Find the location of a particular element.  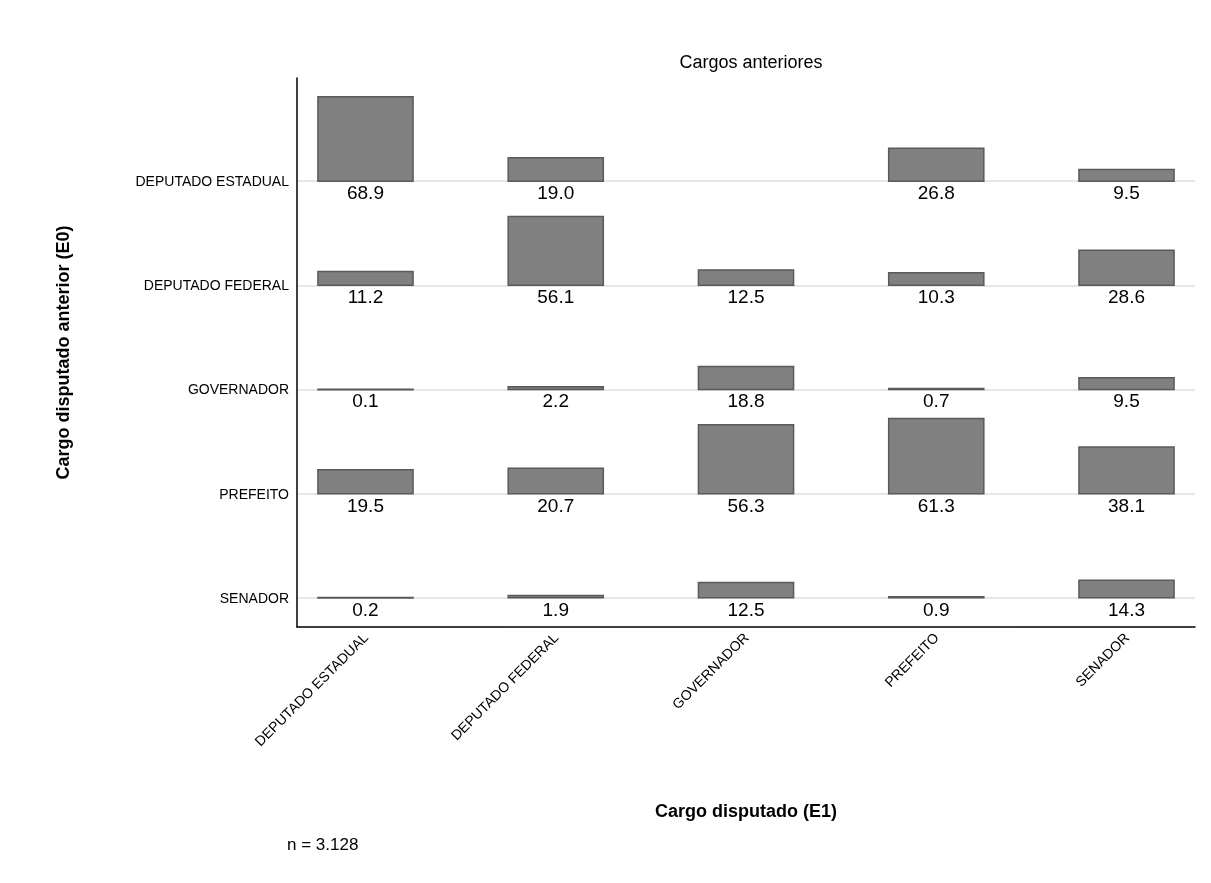

data-label: 2.2 is located at coordinates (555, 401).